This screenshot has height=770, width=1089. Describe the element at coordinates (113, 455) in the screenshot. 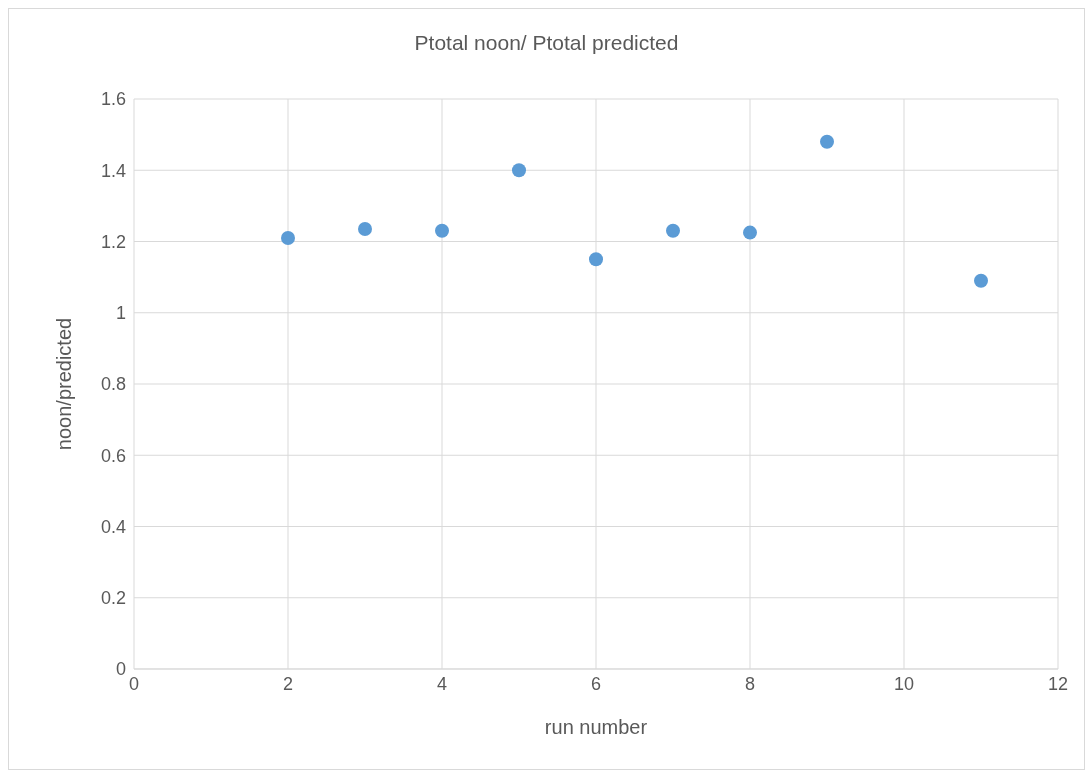

I see `y-tick-label: 0.6` at that location.